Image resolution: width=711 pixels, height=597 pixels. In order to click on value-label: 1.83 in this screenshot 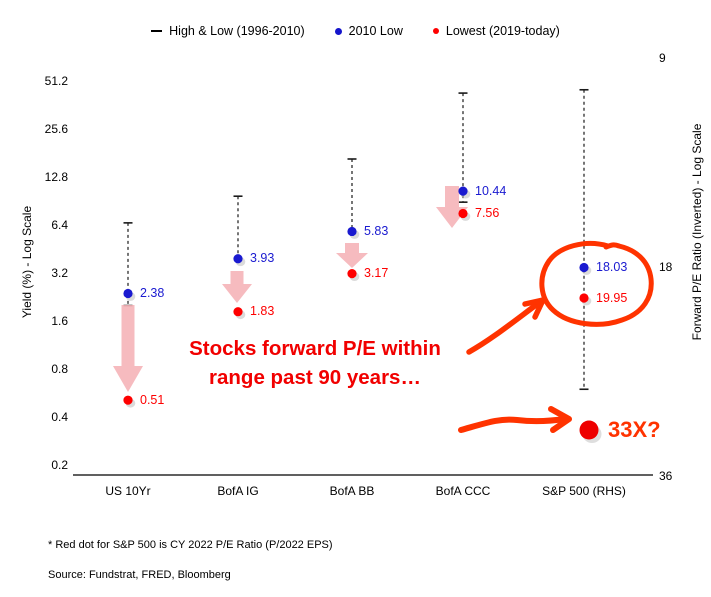, I will do `click(262, 311)`.